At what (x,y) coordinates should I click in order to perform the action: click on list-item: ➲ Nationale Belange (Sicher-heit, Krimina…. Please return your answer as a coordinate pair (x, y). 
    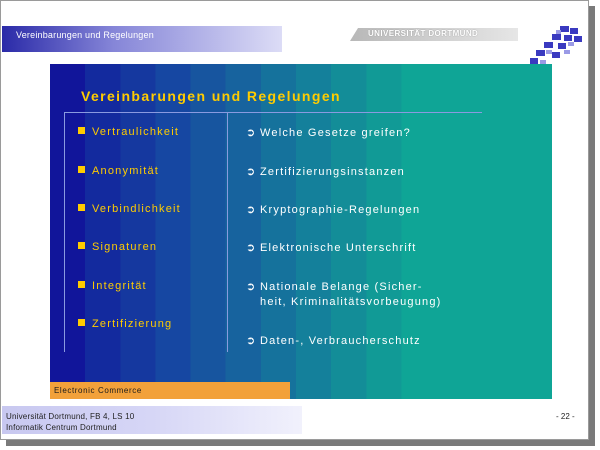
    Looking at the image, I should click on (344, 294).